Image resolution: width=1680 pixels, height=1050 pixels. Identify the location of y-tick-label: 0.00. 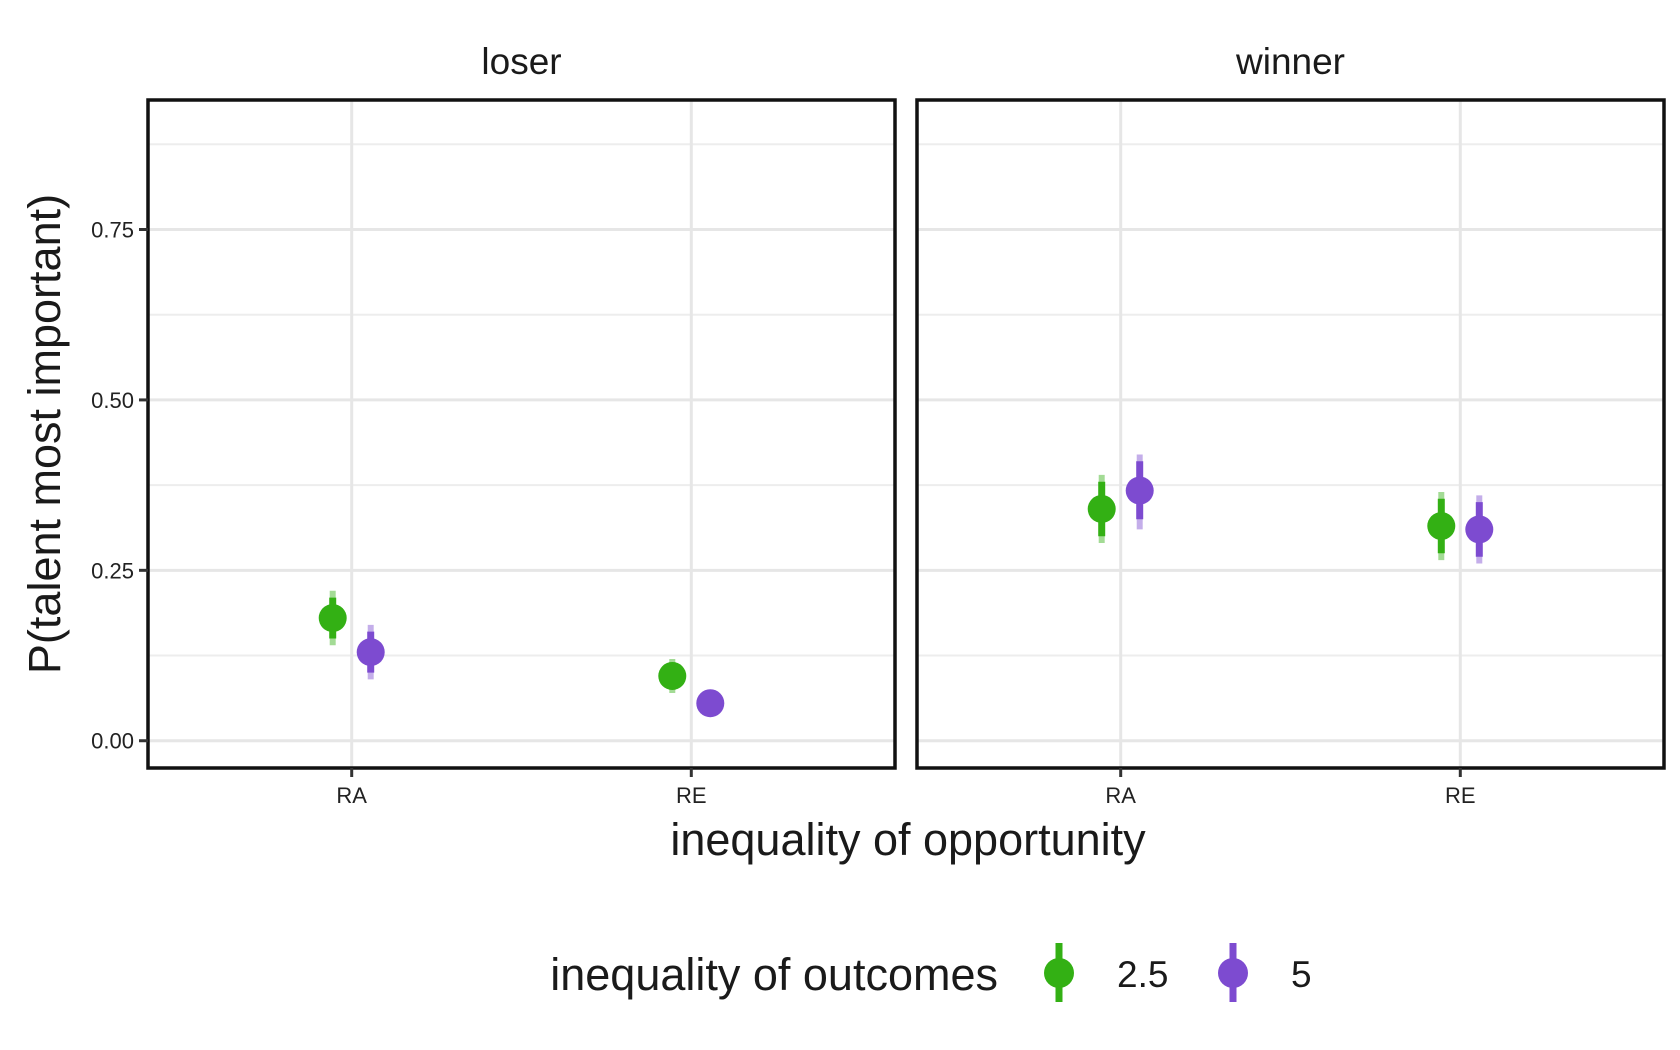
(112, 741).